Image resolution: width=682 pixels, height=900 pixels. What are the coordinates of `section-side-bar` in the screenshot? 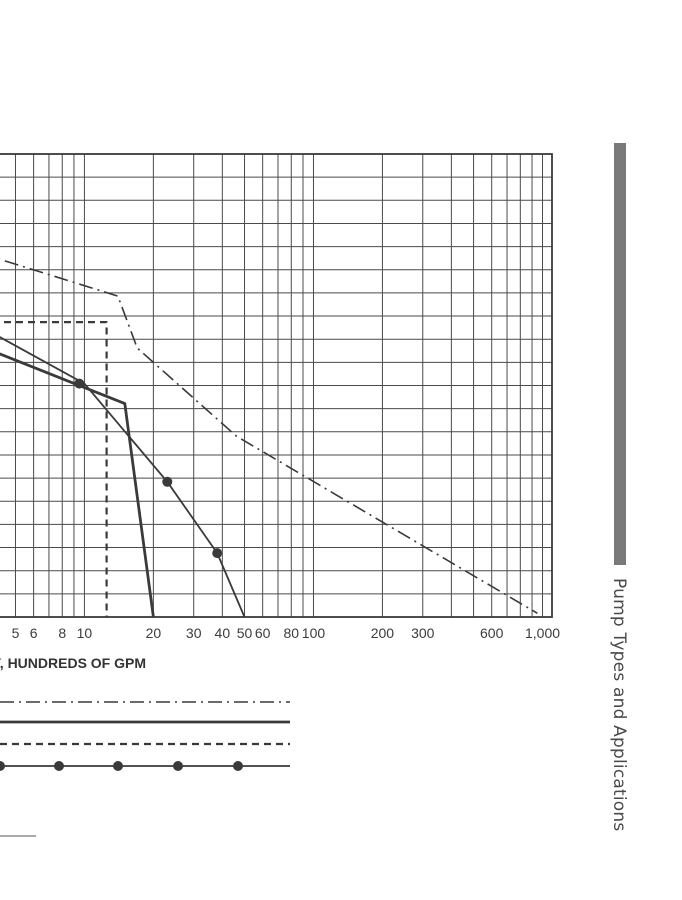 It's located at (620, 354).